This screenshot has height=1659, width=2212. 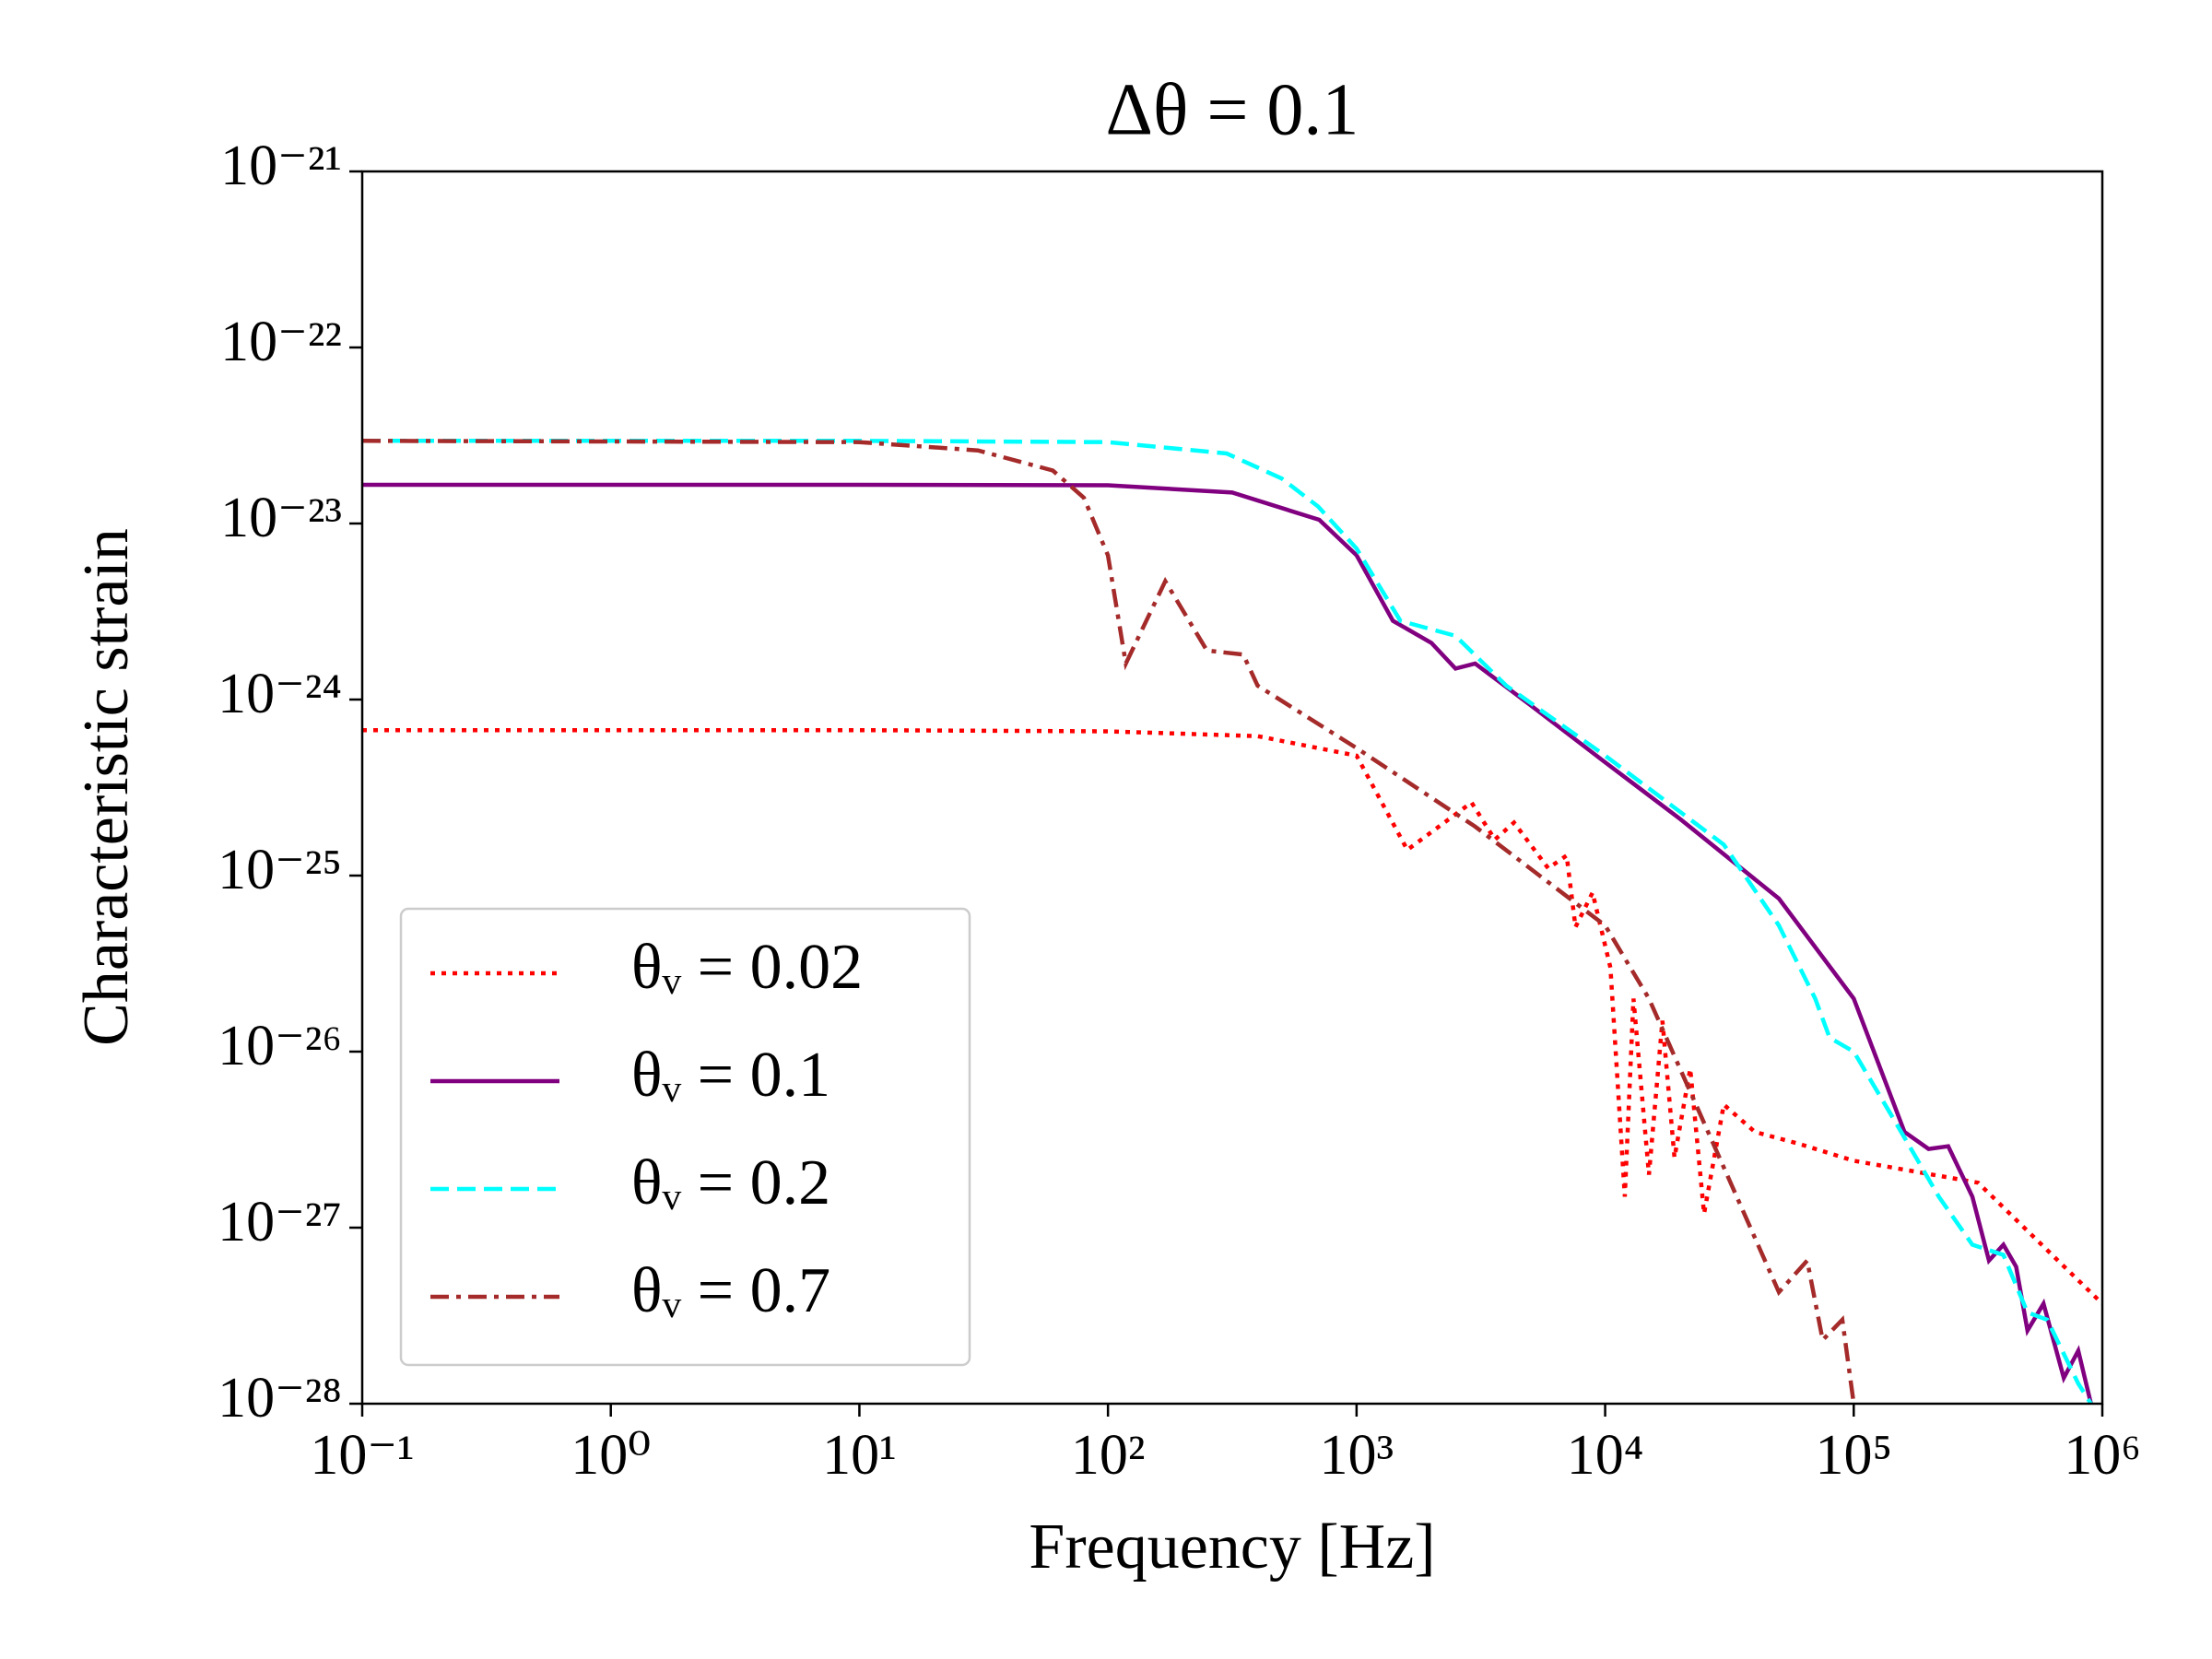 I want to click on y-tick-label: 10⁻²³, so click(x=281, y=518).